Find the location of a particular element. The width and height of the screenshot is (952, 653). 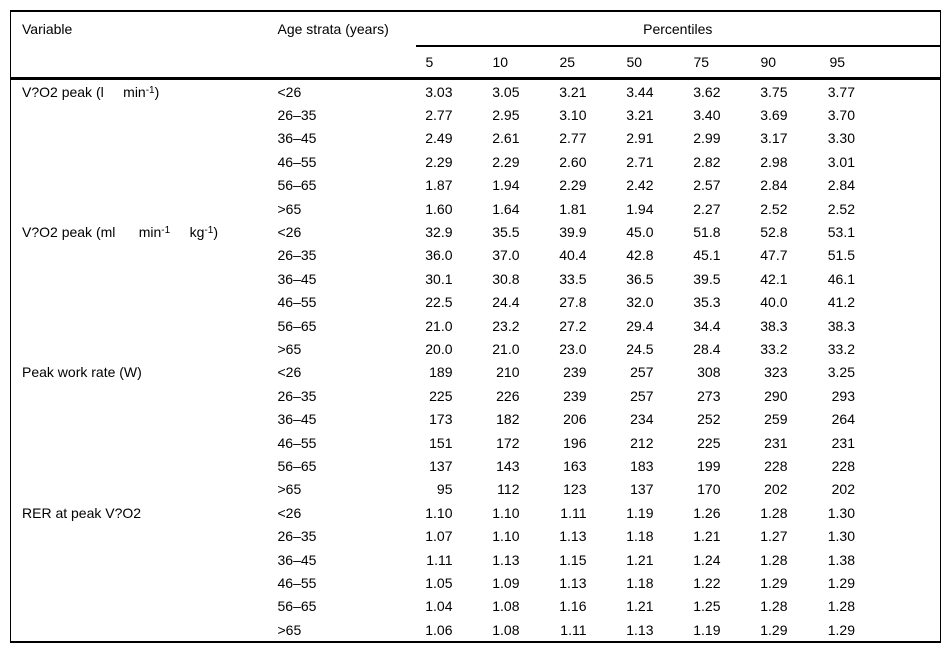

percentile-value: 2.29 is located at coordinates (439, 161).